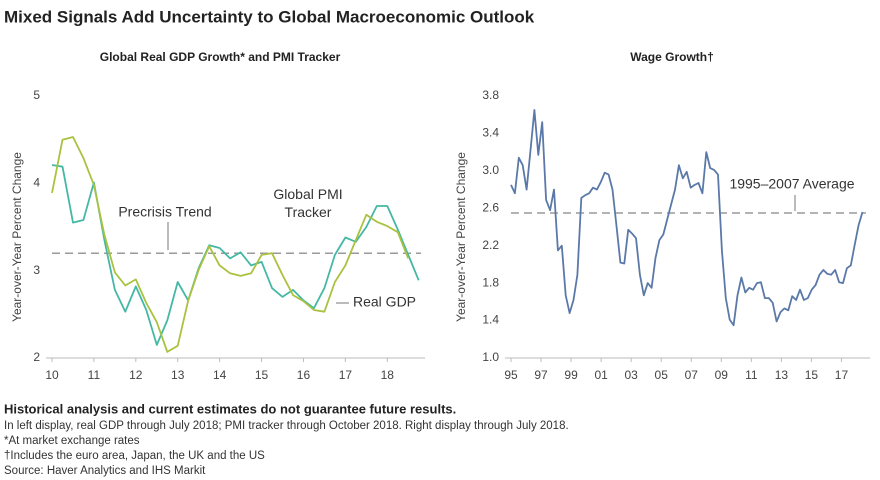  I want to click on x-tick-label: 10, so click(52, 375).